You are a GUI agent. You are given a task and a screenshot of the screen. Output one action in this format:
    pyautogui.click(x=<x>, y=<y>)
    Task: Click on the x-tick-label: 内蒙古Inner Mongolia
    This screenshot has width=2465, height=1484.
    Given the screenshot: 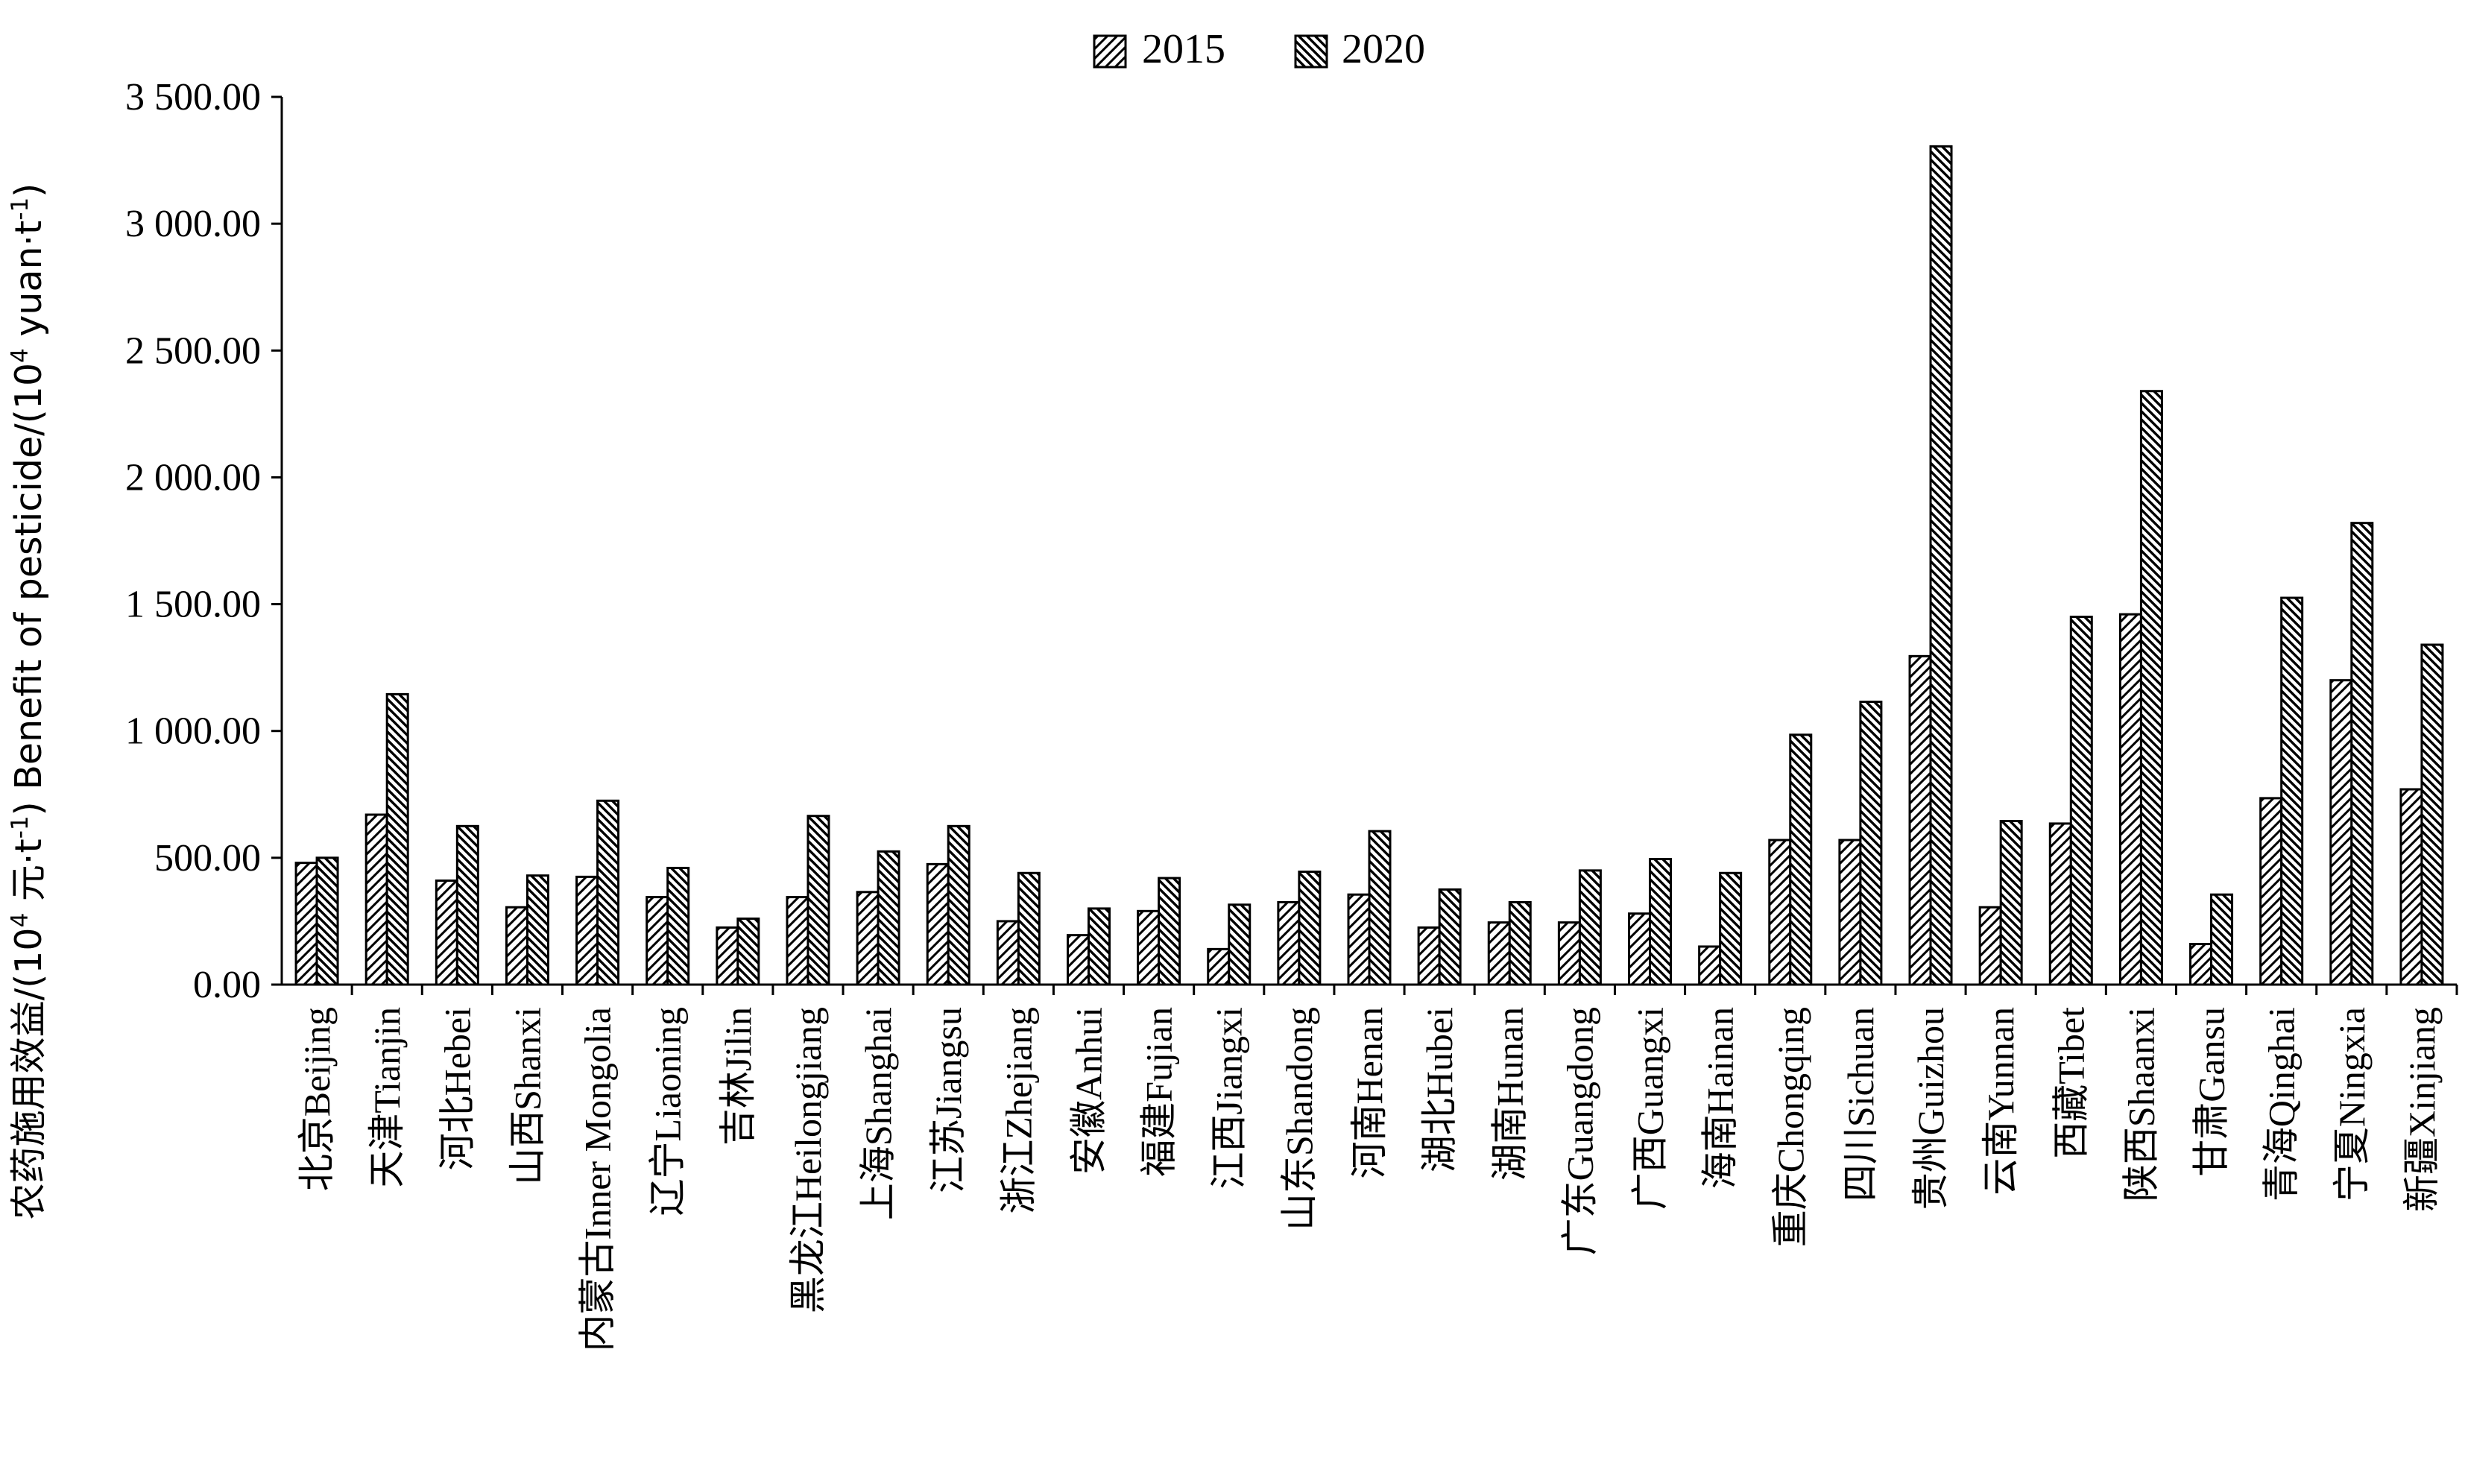 What is the action you would take?
    pyautogui.click(x=598, y=1179)
    